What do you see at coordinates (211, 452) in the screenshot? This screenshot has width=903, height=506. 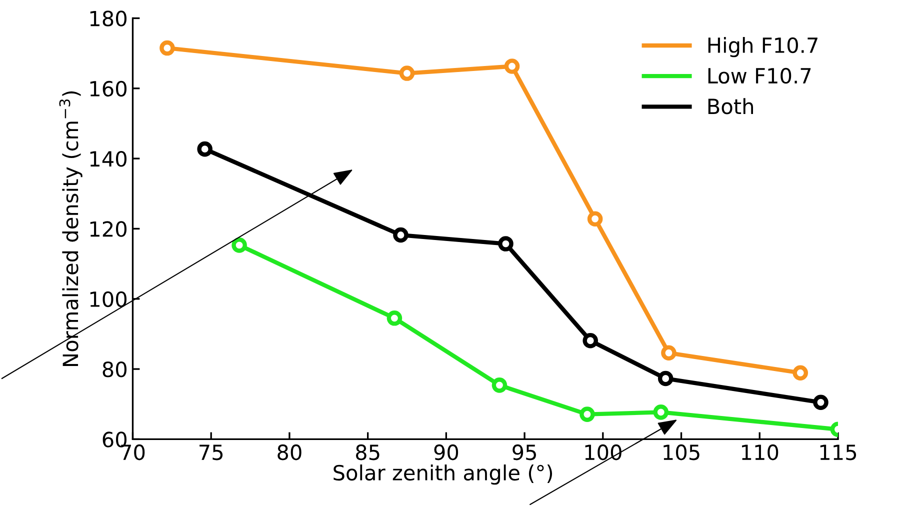 I see `x-tick-label: 75` at bounding box center [211, 452].